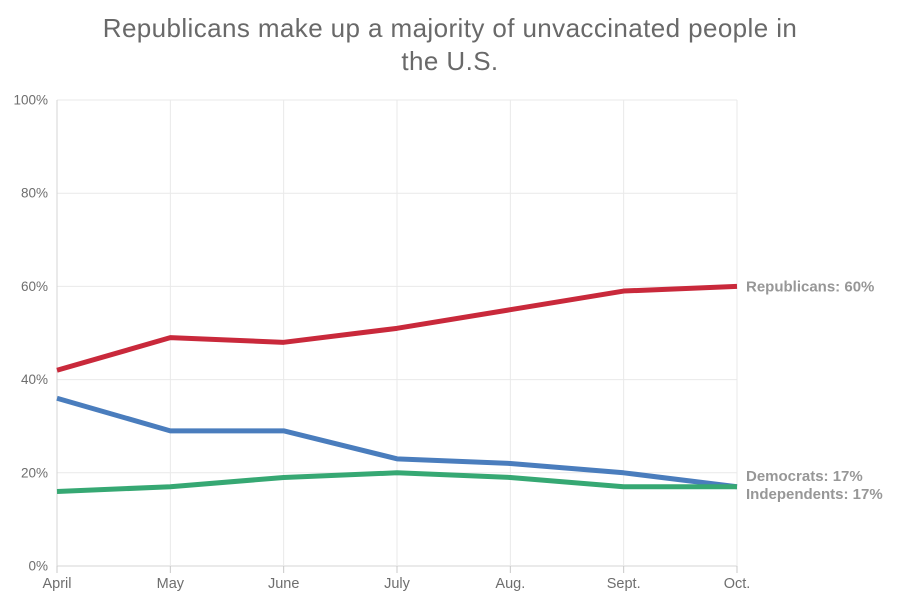  What do you see at coordinates (171, 584) in the screenshot?
I see `x-tick-label: May` at bounding box center [171, 584].